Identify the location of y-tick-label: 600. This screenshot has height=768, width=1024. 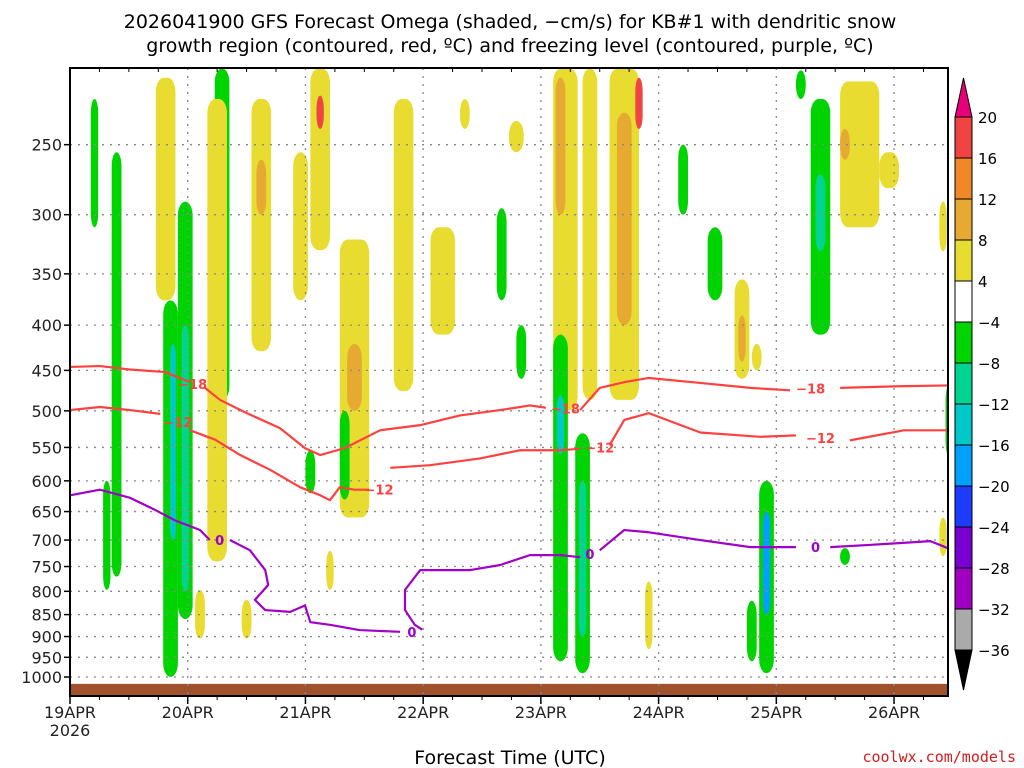
(46, 481).